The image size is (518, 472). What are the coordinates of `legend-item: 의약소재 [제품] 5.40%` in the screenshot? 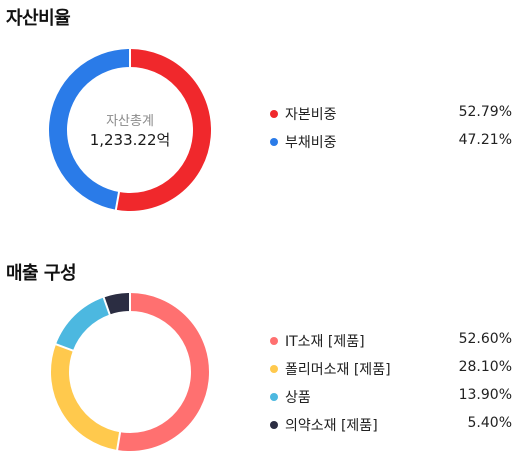 It's located at (392, 429).